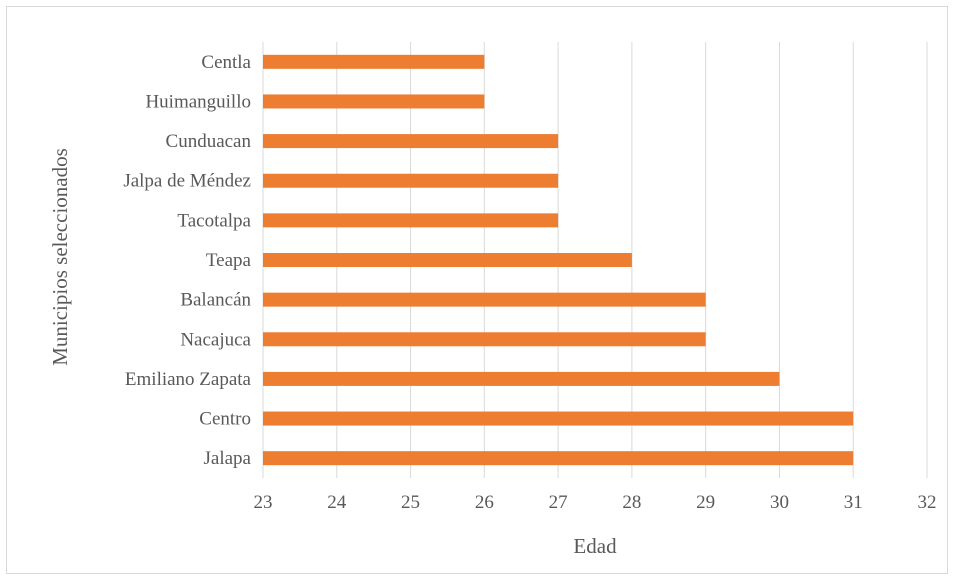  Describe the element at coordinates (228, 458) in the screenshot. I see `category-label: Jalapa` at that location.